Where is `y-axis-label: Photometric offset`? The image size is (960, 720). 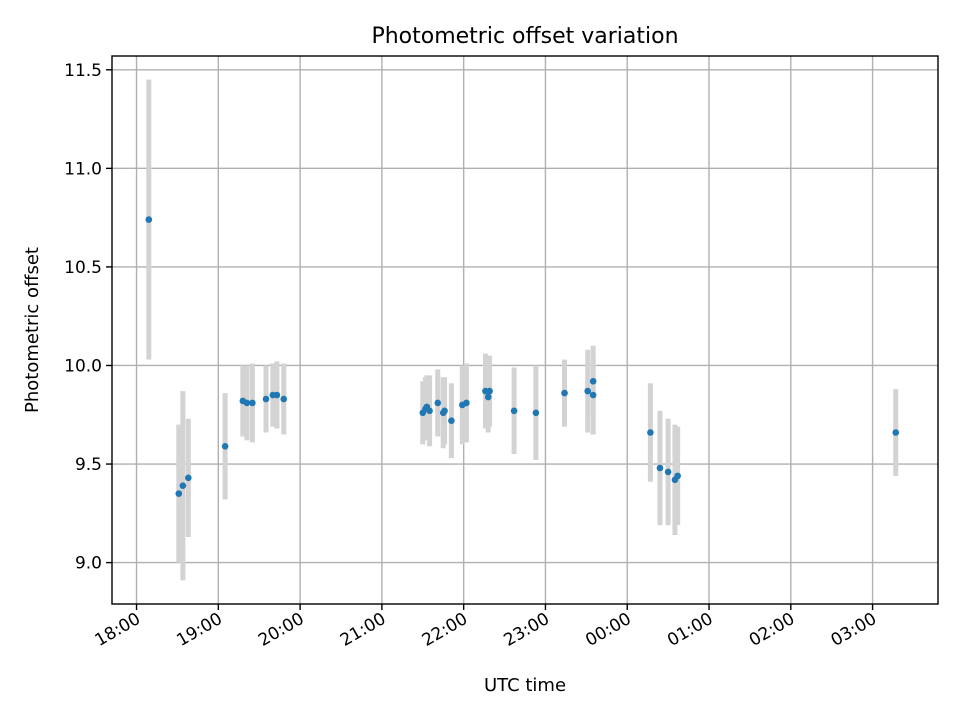
y-axis-label: Photometric offset is located at coordinates (32, 330).